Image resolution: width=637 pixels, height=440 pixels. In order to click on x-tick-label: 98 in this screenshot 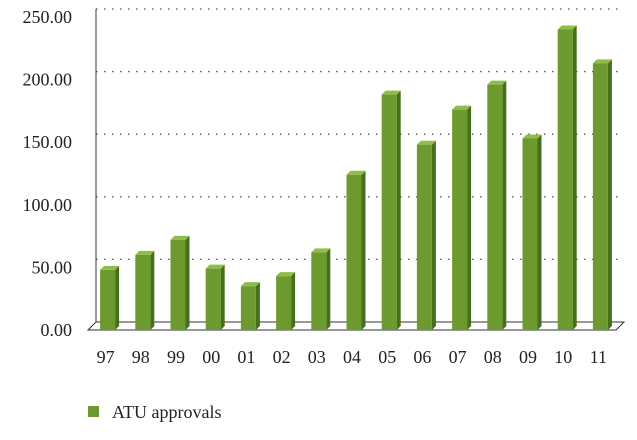, I will do `click(141, 357)`.